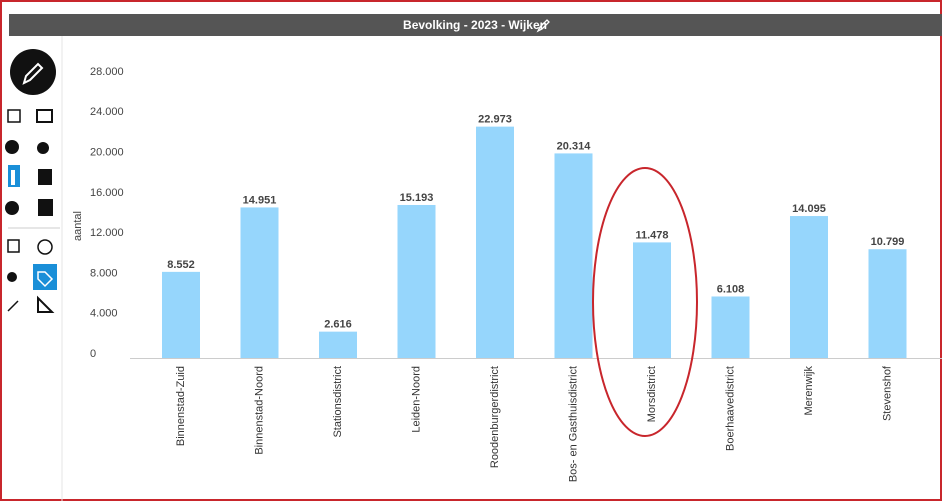  Describe the element at coordinates (45, 207) in the screenshot. I see `treemap-icon` at that location.